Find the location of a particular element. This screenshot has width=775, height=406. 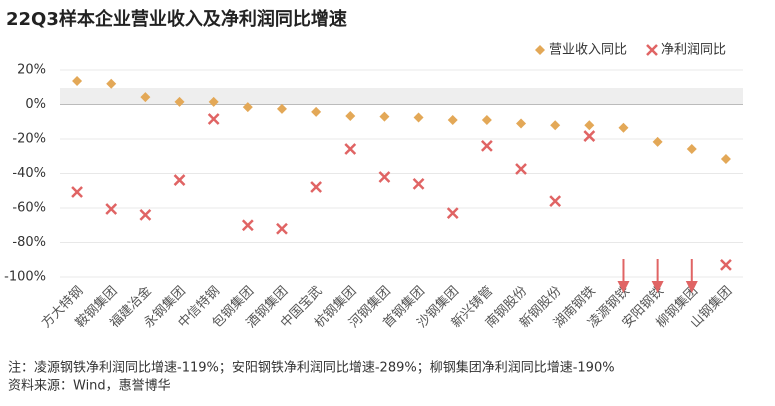

y-tick-label: 20% is located at coordinates (31, 70).